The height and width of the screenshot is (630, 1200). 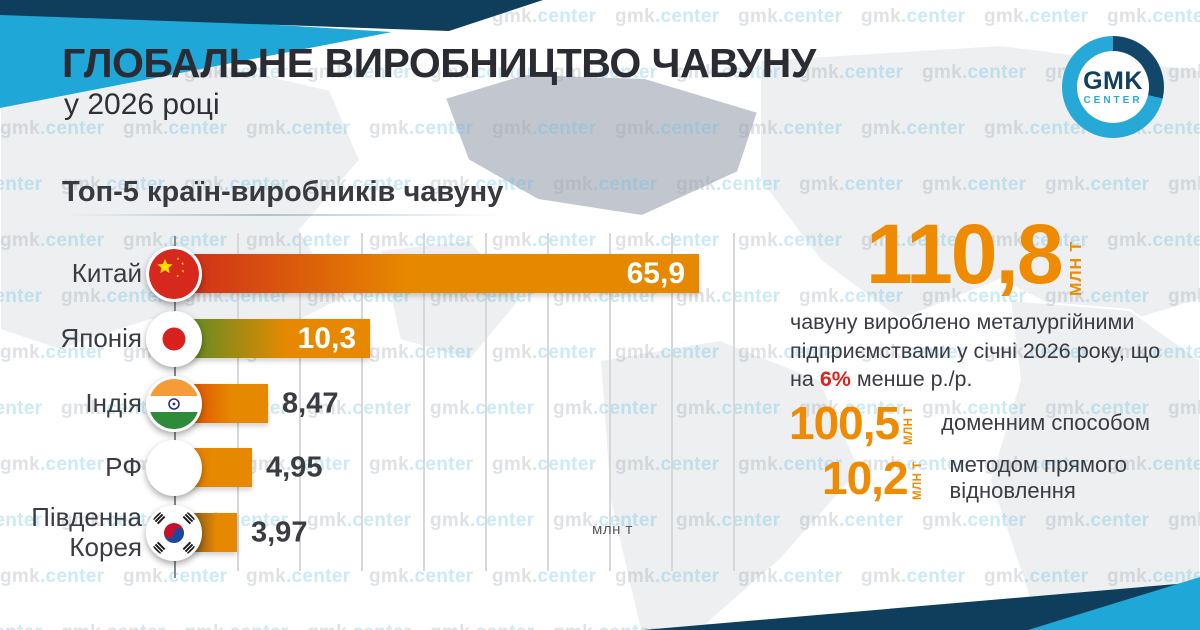 What do you see at coordinates (174, 339) in the screenshot?
I see `flag-icon-jp` at bounding box center [174, 339].